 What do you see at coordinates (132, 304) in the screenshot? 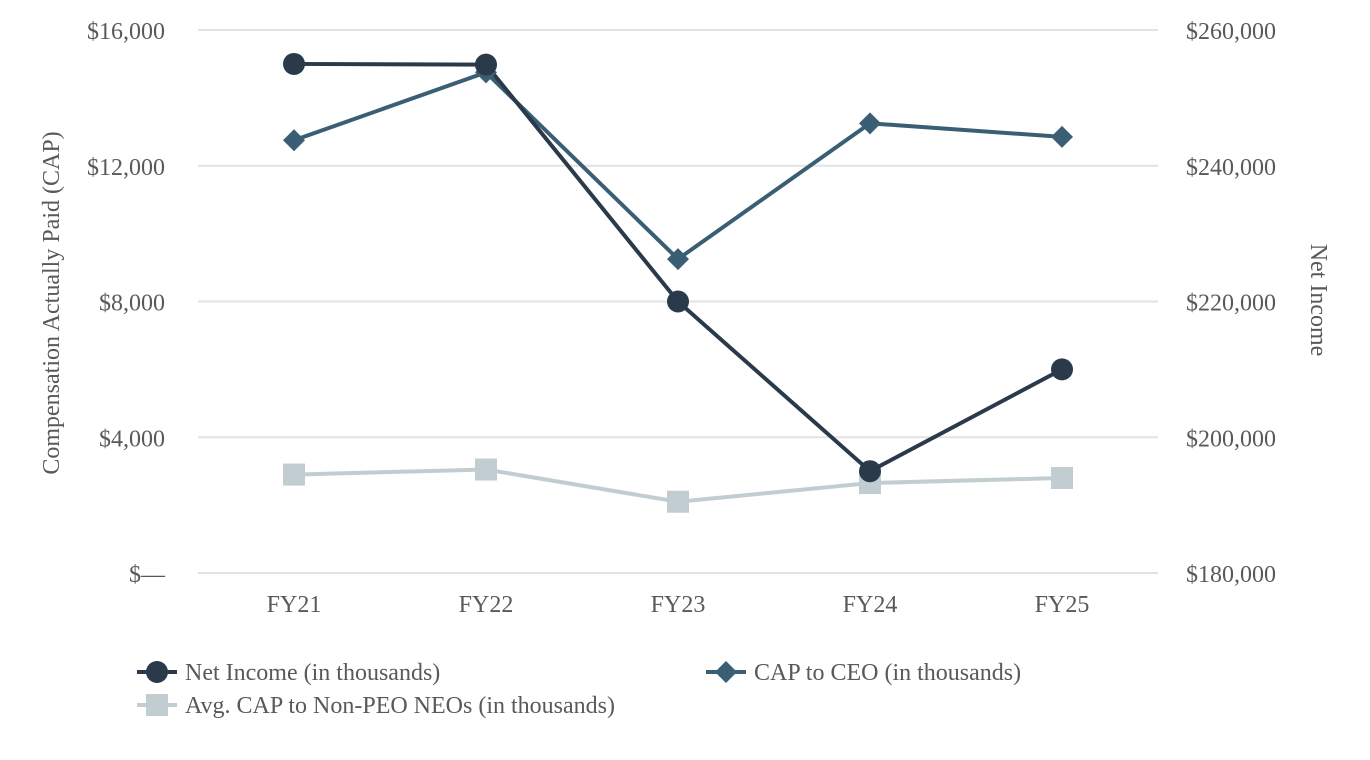
I see `left-tick-label: $8,000` at bounding box center [132, 304].